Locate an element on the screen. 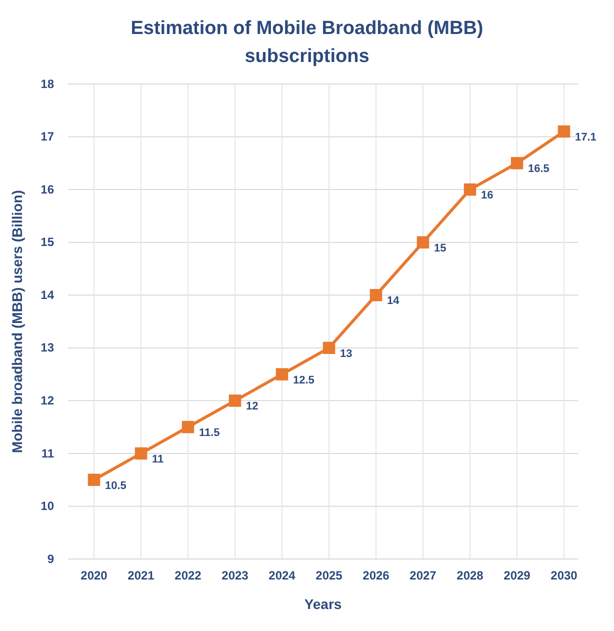 This screenshot has height=631, width=614. y-tick-label: 9 is located at coordinates (50, 559).